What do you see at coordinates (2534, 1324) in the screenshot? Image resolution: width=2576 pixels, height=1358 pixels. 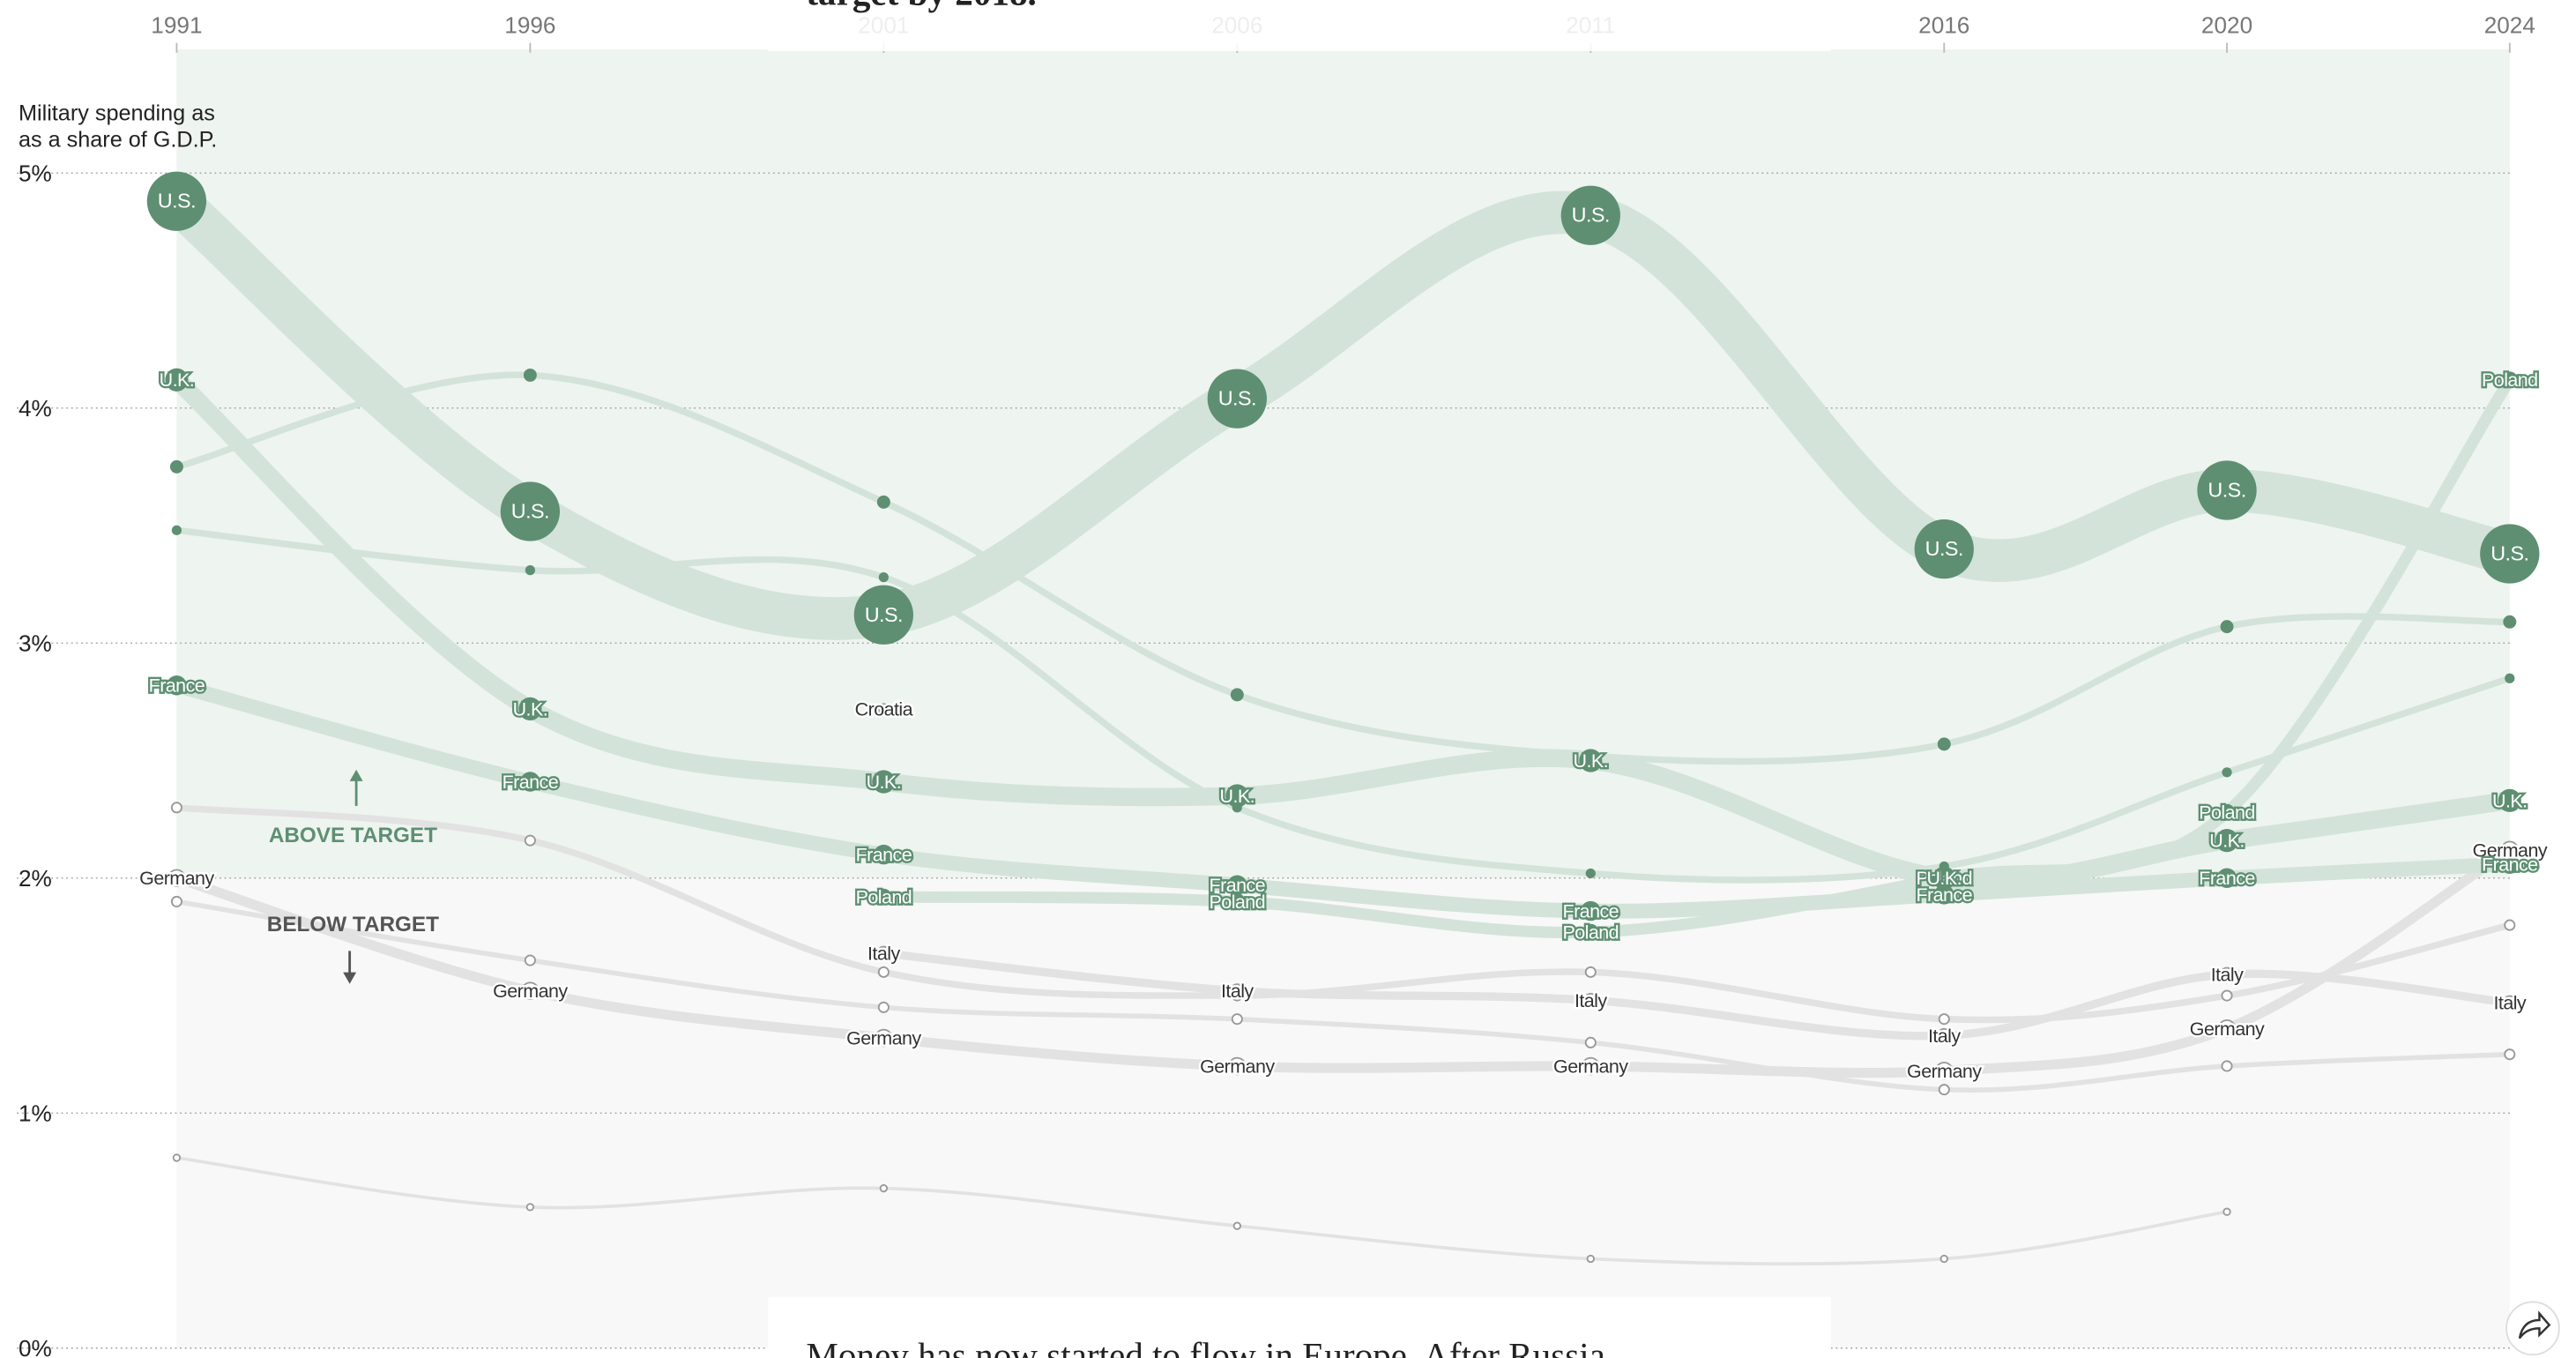 I see `share-icon` at bounding box center [2534, 1324].